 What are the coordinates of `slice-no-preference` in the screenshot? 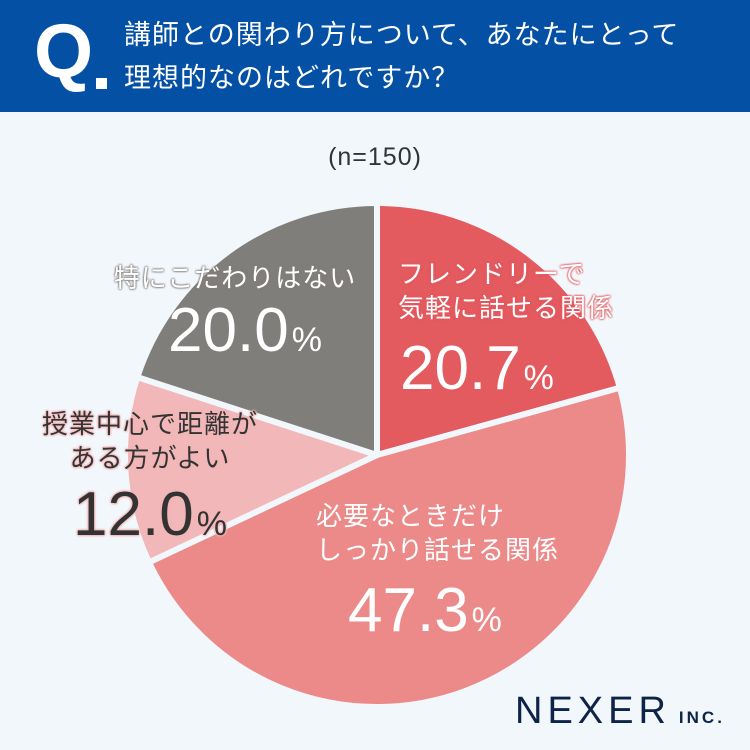 It's located at (257, 329).